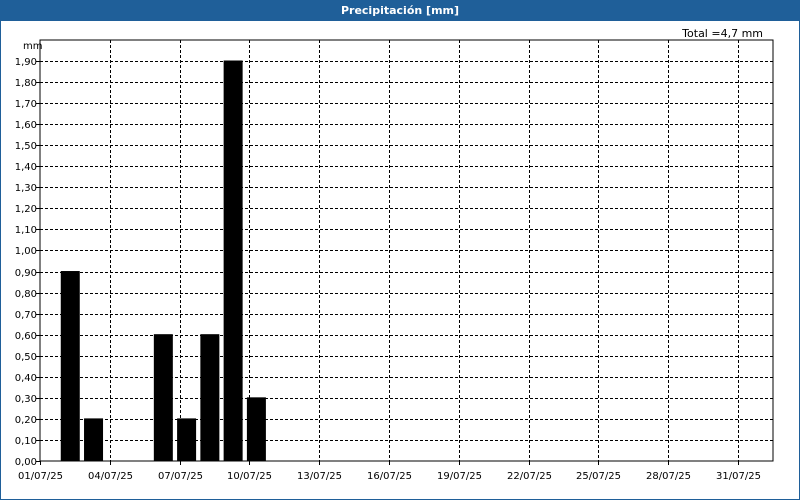 Image resolution: width=800 pixels, height=500 pixels. What do you see at coordinates (26, 104) in the screenshot?
I see `y-tick-label: 1,70` at bounding box center [26, 104].